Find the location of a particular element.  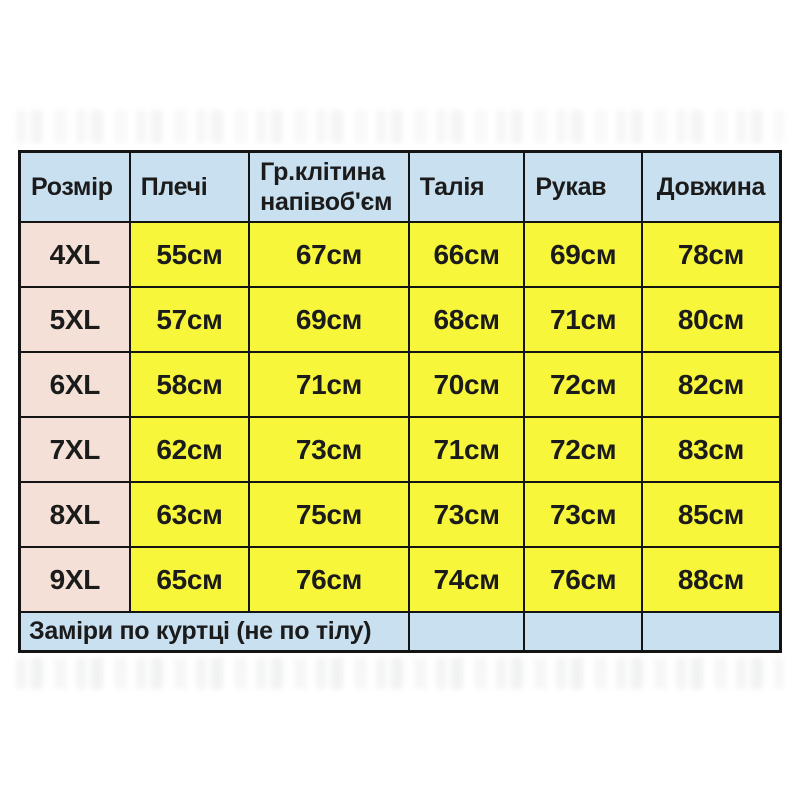

value-cell: 57см is located at coordinates (189, 319).